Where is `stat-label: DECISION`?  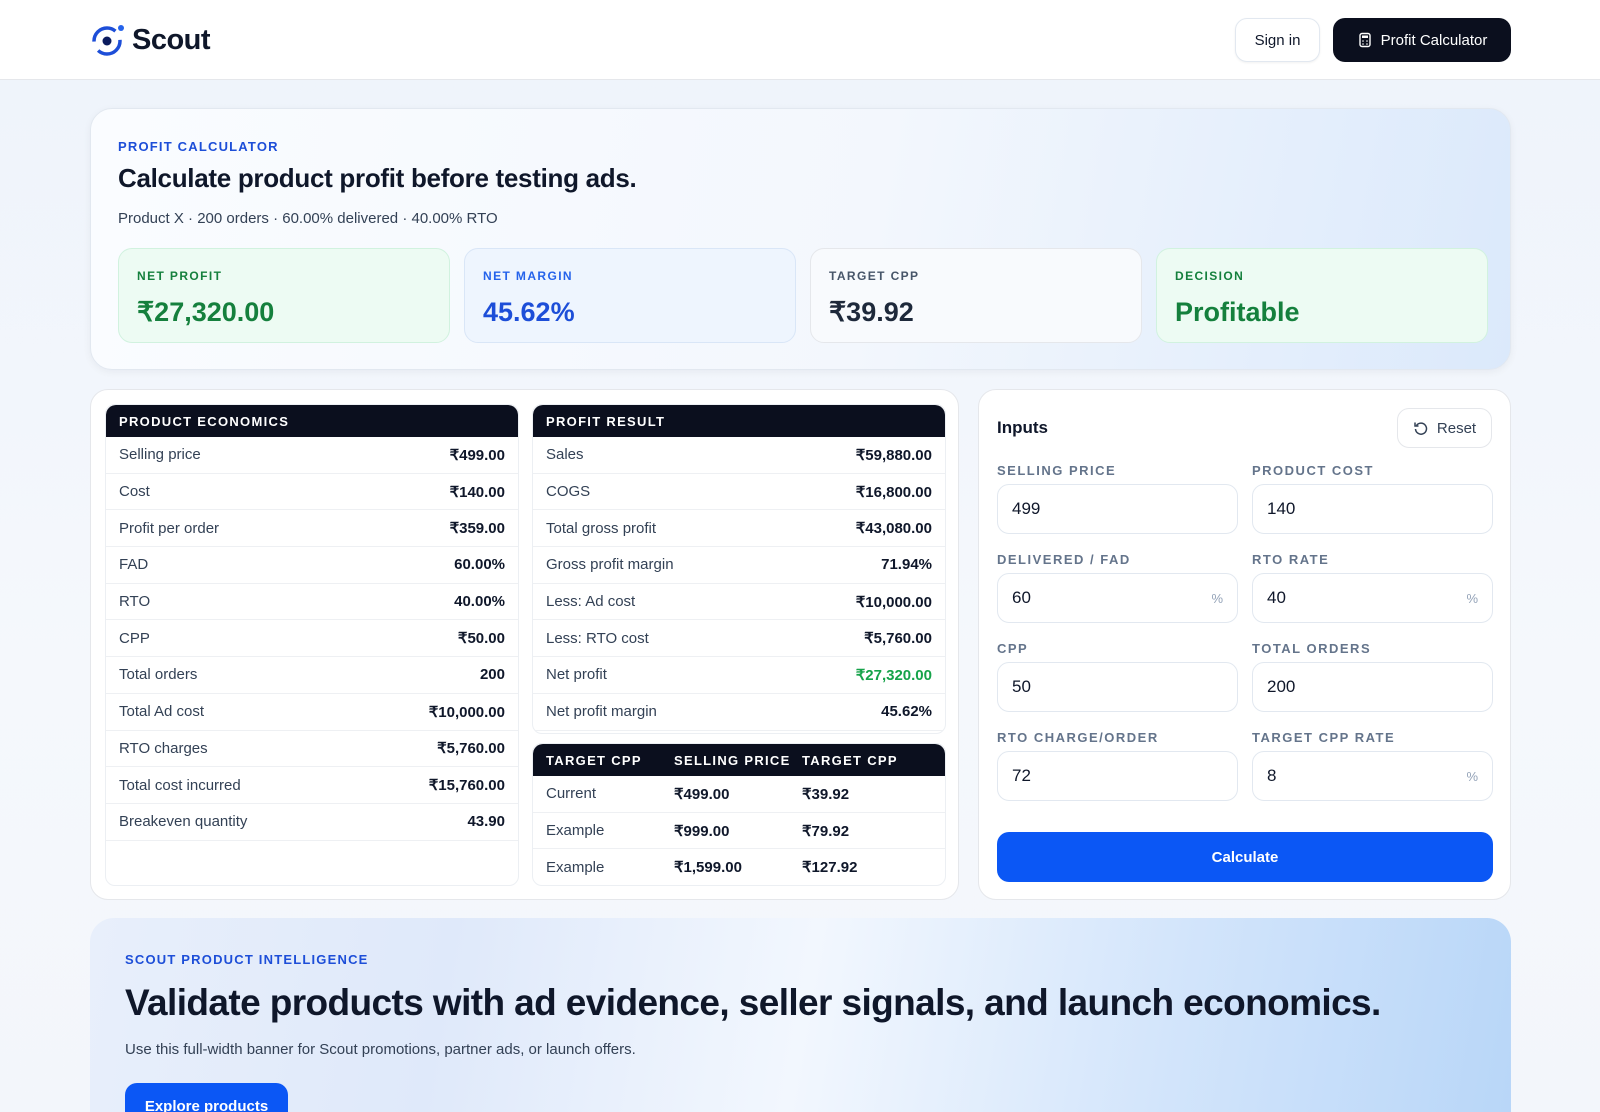
stat-label: DECISION is located at coordinates (1210, 276).